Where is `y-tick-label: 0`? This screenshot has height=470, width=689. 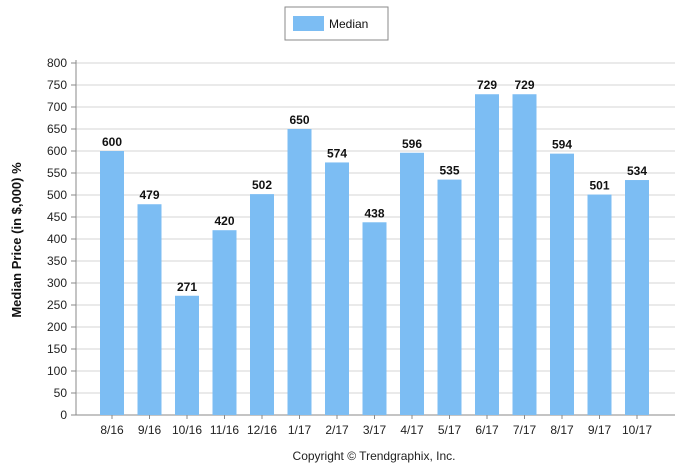 y-tick-label: 0 is located at coordinates (63, 415).